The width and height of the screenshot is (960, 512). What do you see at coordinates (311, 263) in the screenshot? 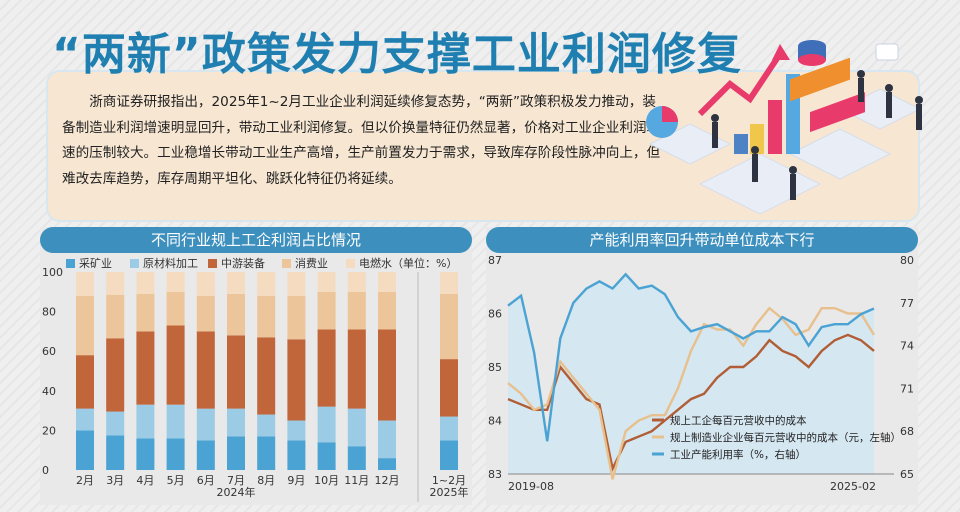
I see `legend-label: 消费业` at bounding box center [311, 263].